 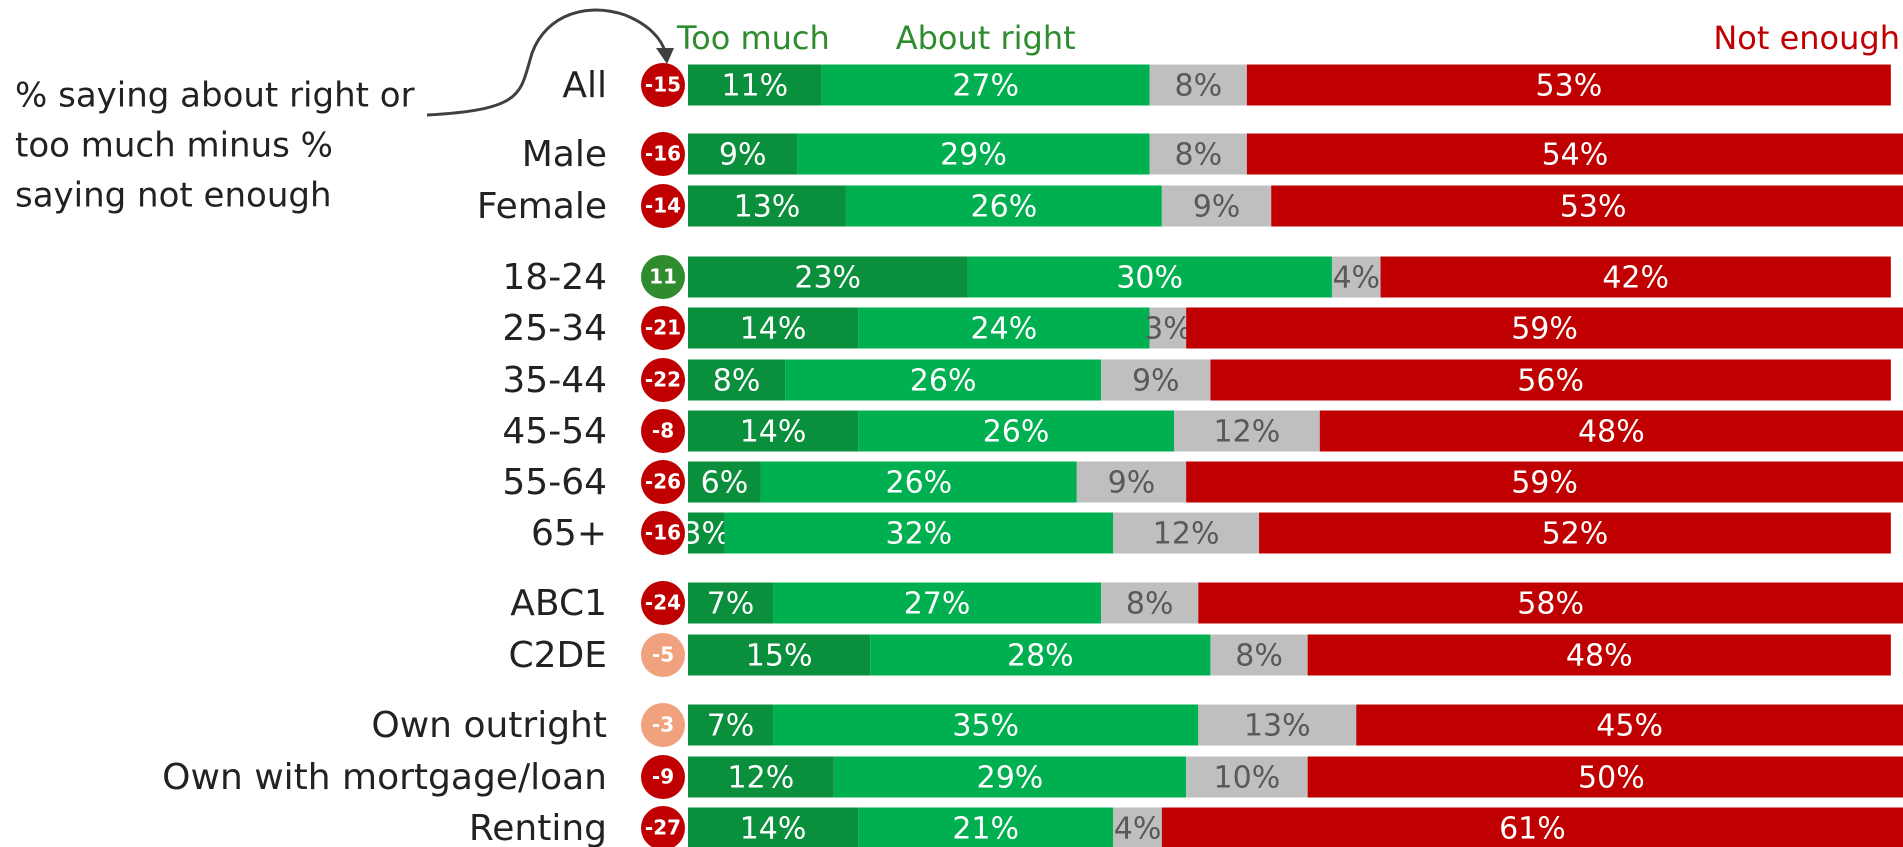 I want to click on value-label: 15%, so click(x=779, y=656).